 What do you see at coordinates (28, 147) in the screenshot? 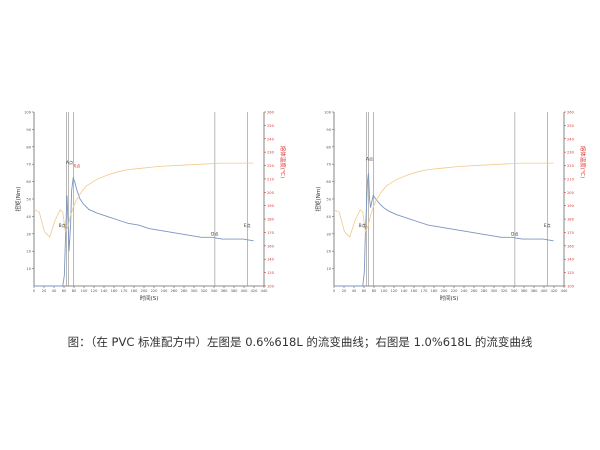
I see `y-tick-label: 80` at bounding box center [28, 147].